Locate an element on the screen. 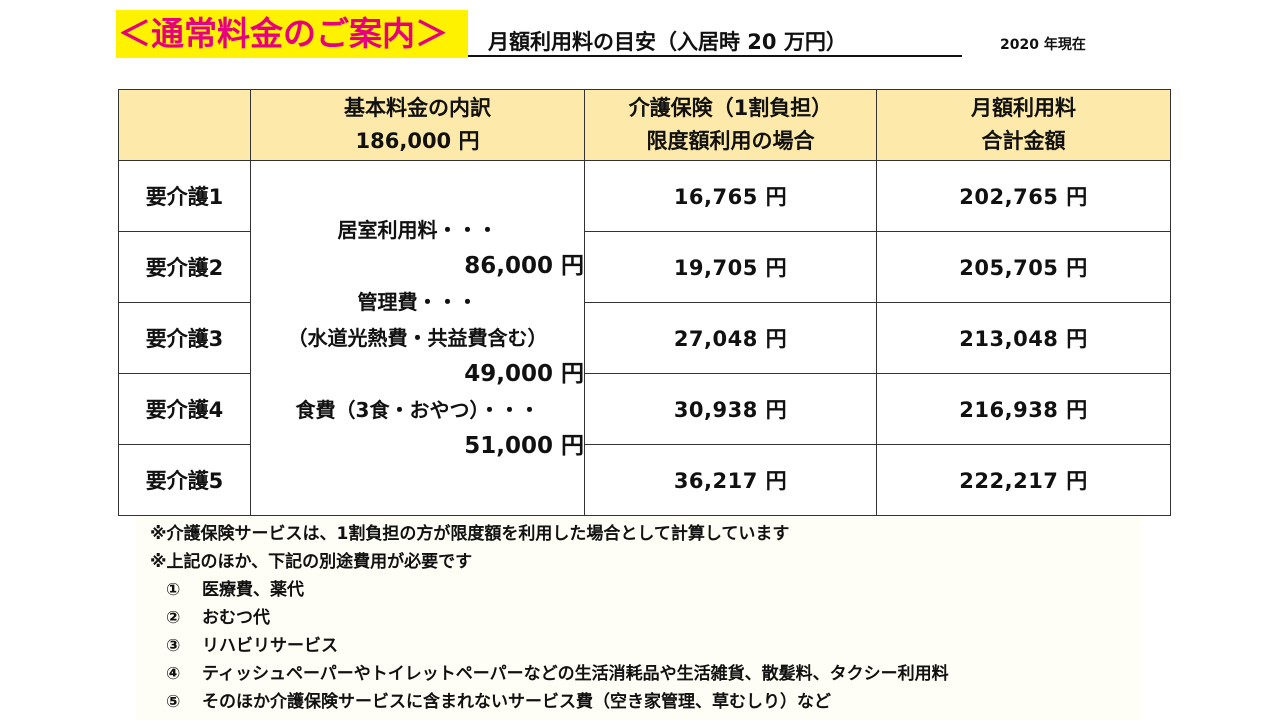  page-subtitle: 月額利用料の目安（入居時 20 万円） is located at coordinates (667, 42).